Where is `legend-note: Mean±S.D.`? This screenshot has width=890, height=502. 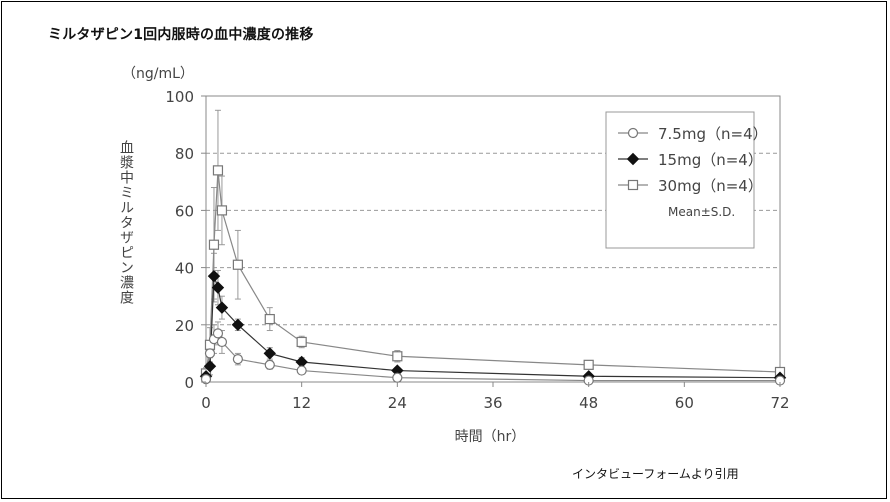 legend-note: Mean±S.D. is located at coordinates (701, 212).